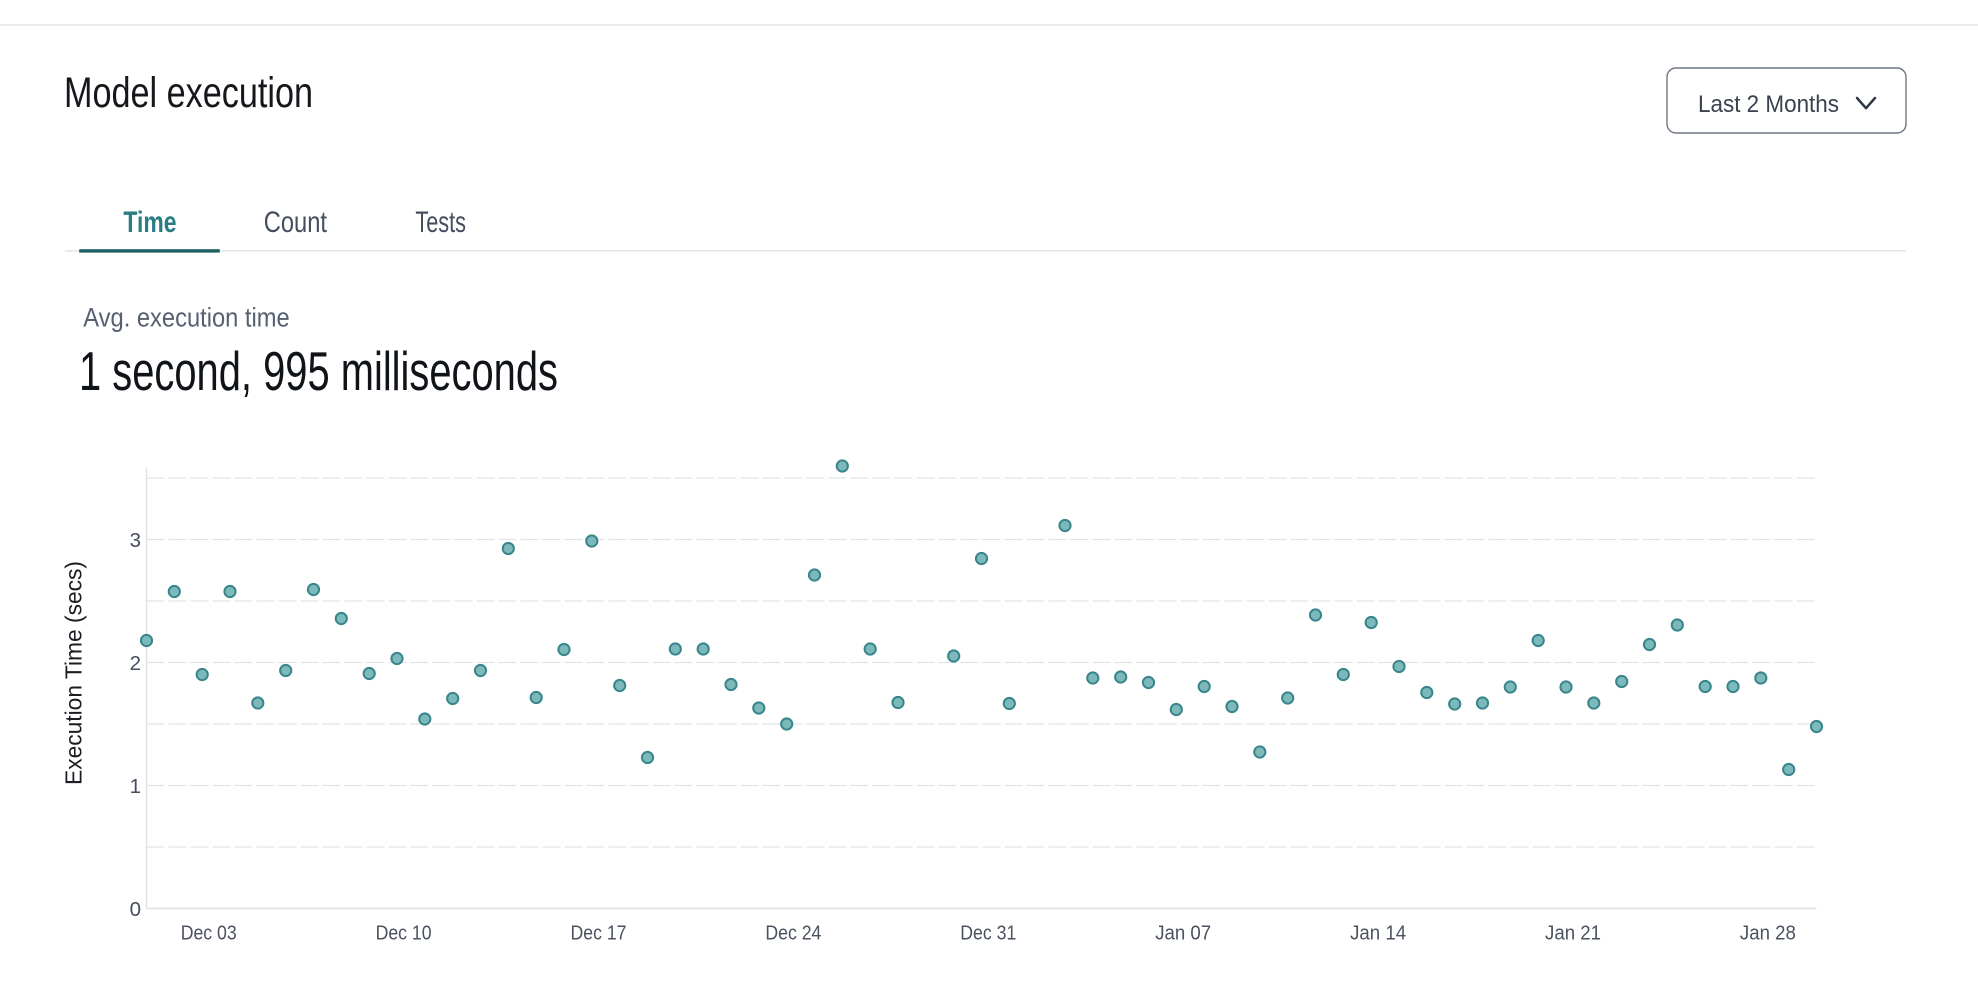 The height and width of the screenshot is (1000, 1978). I want to click on svg-text: Dec 17, so click(599, 933).